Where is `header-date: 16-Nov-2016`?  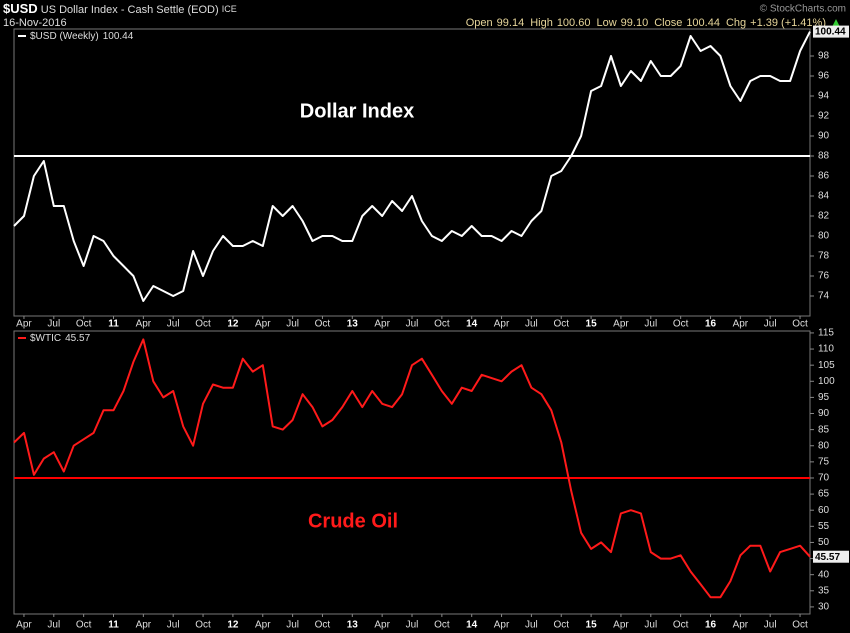 header-date: 16-Nov-2016 is located at coordinates (35, 23).